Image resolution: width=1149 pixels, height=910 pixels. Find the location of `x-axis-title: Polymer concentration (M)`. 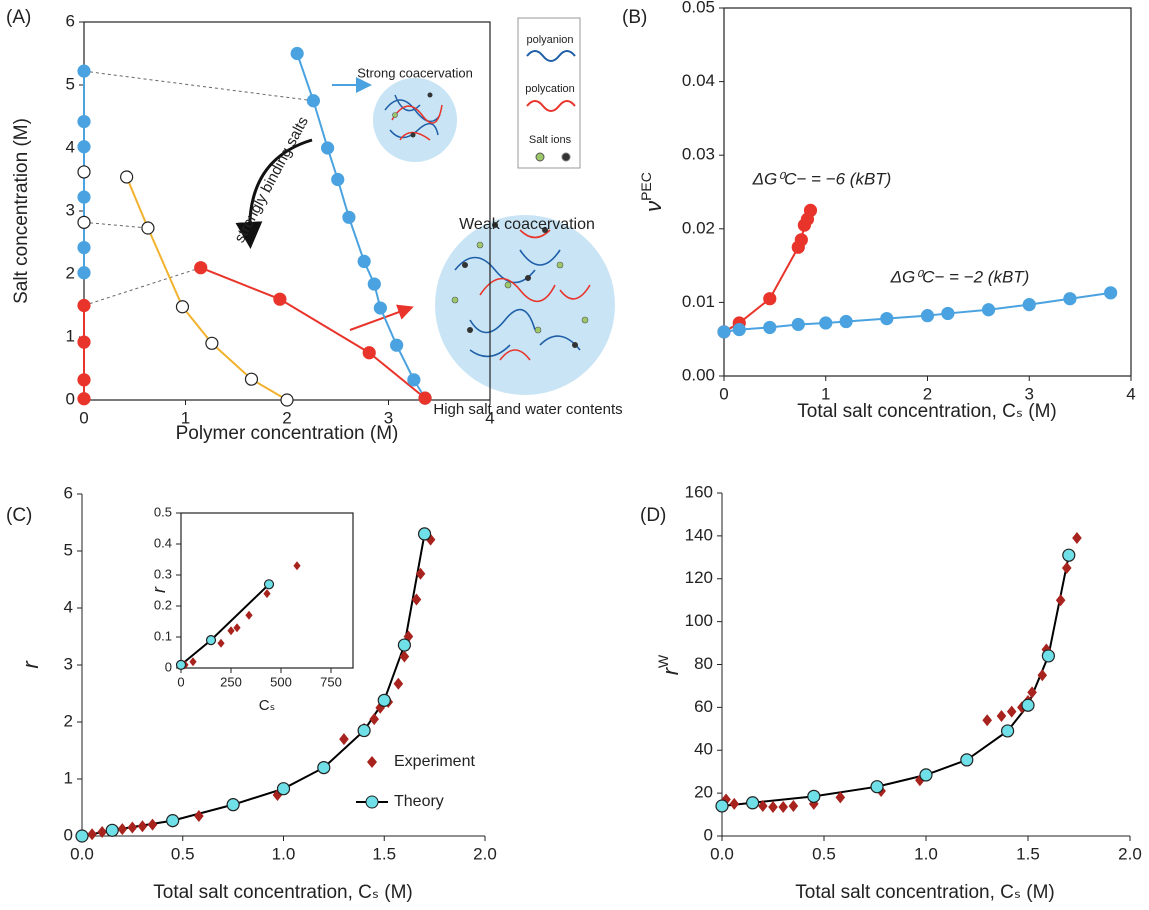

x-axis-title: Polymer concentration (M) is located at coordinates (287, 433).